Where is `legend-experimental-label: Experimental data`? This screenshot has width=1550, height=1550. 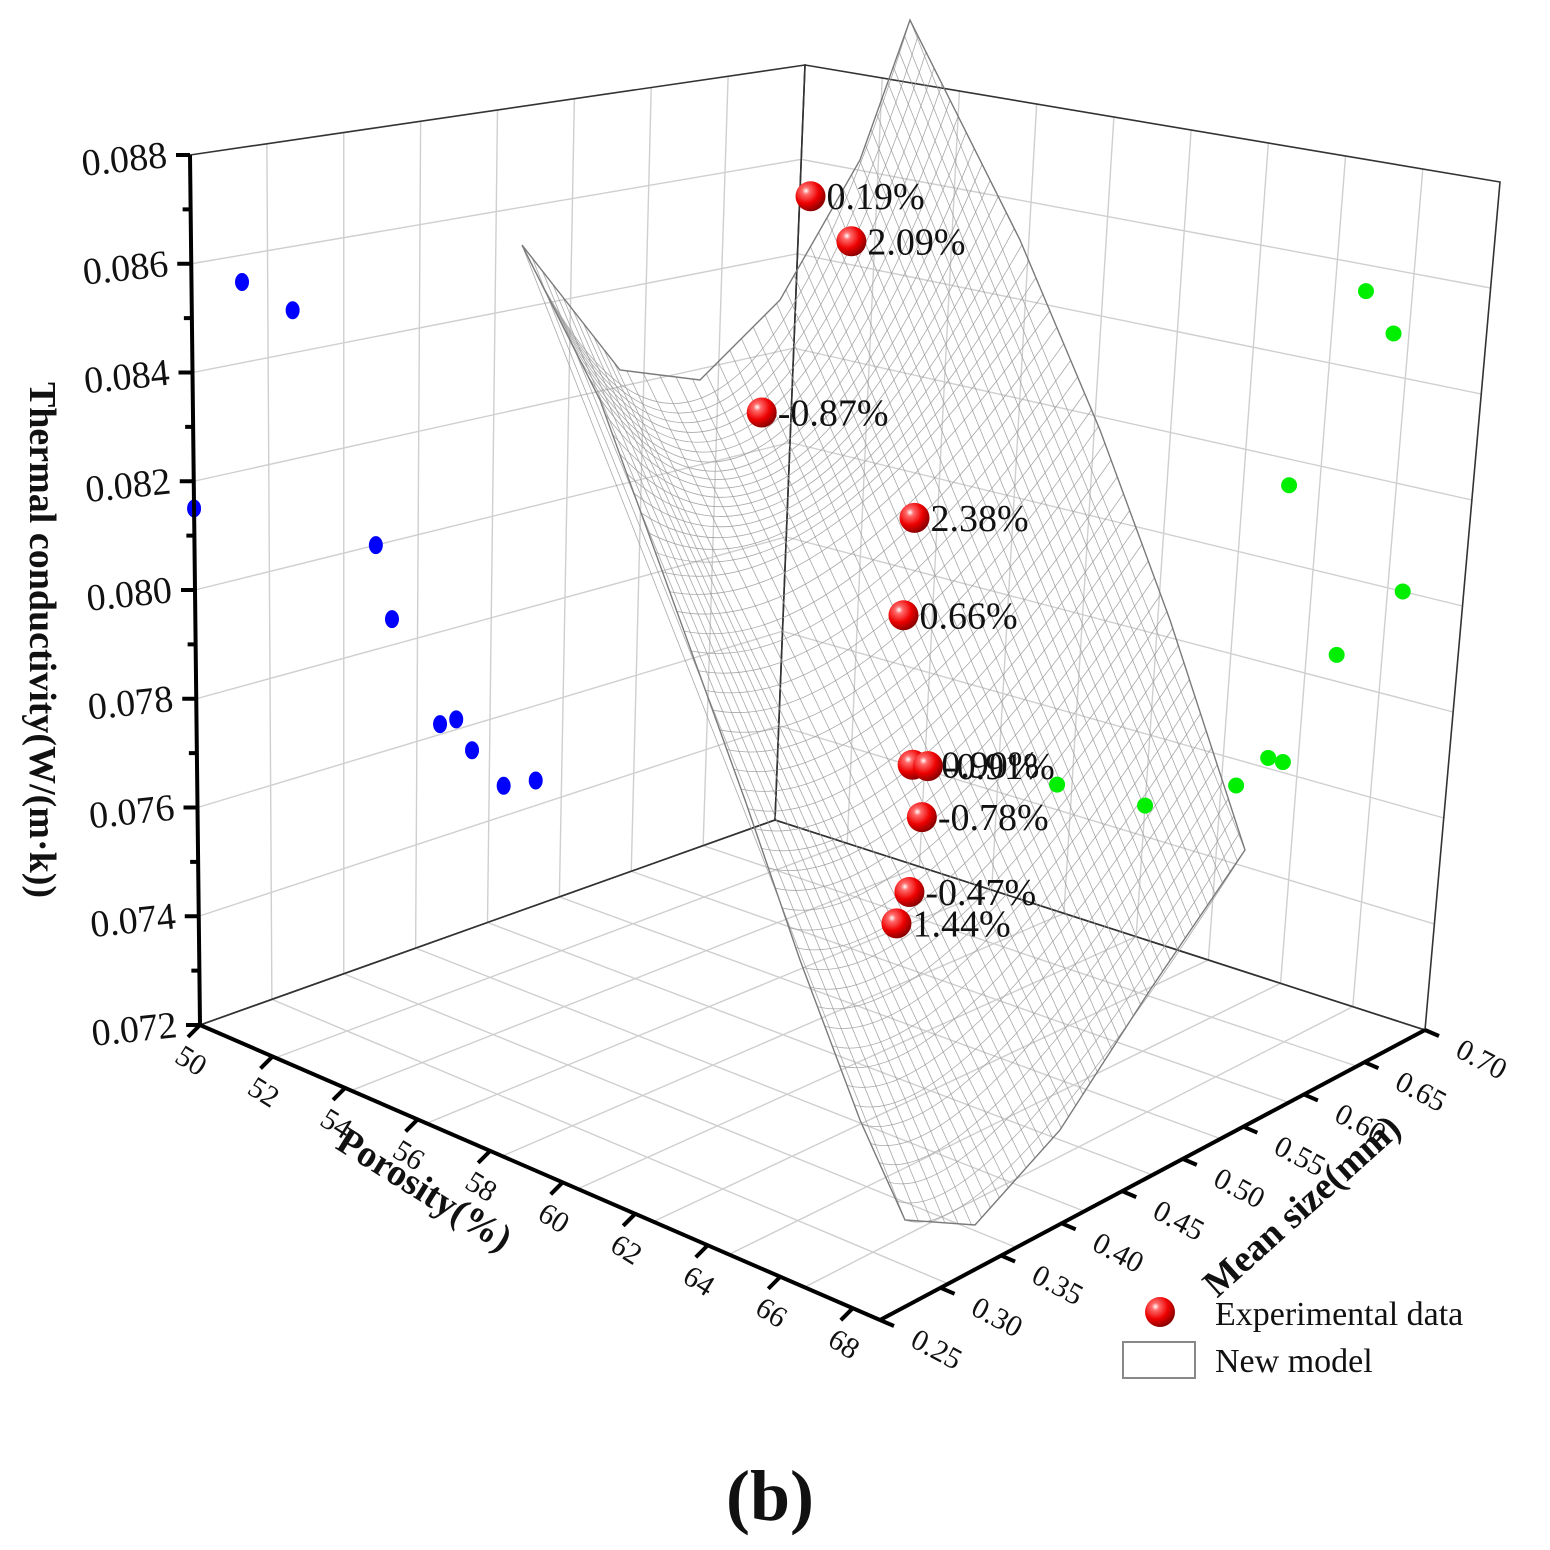
legend-experimental-label: Experimental data is located at coordinates (1339, 1314).